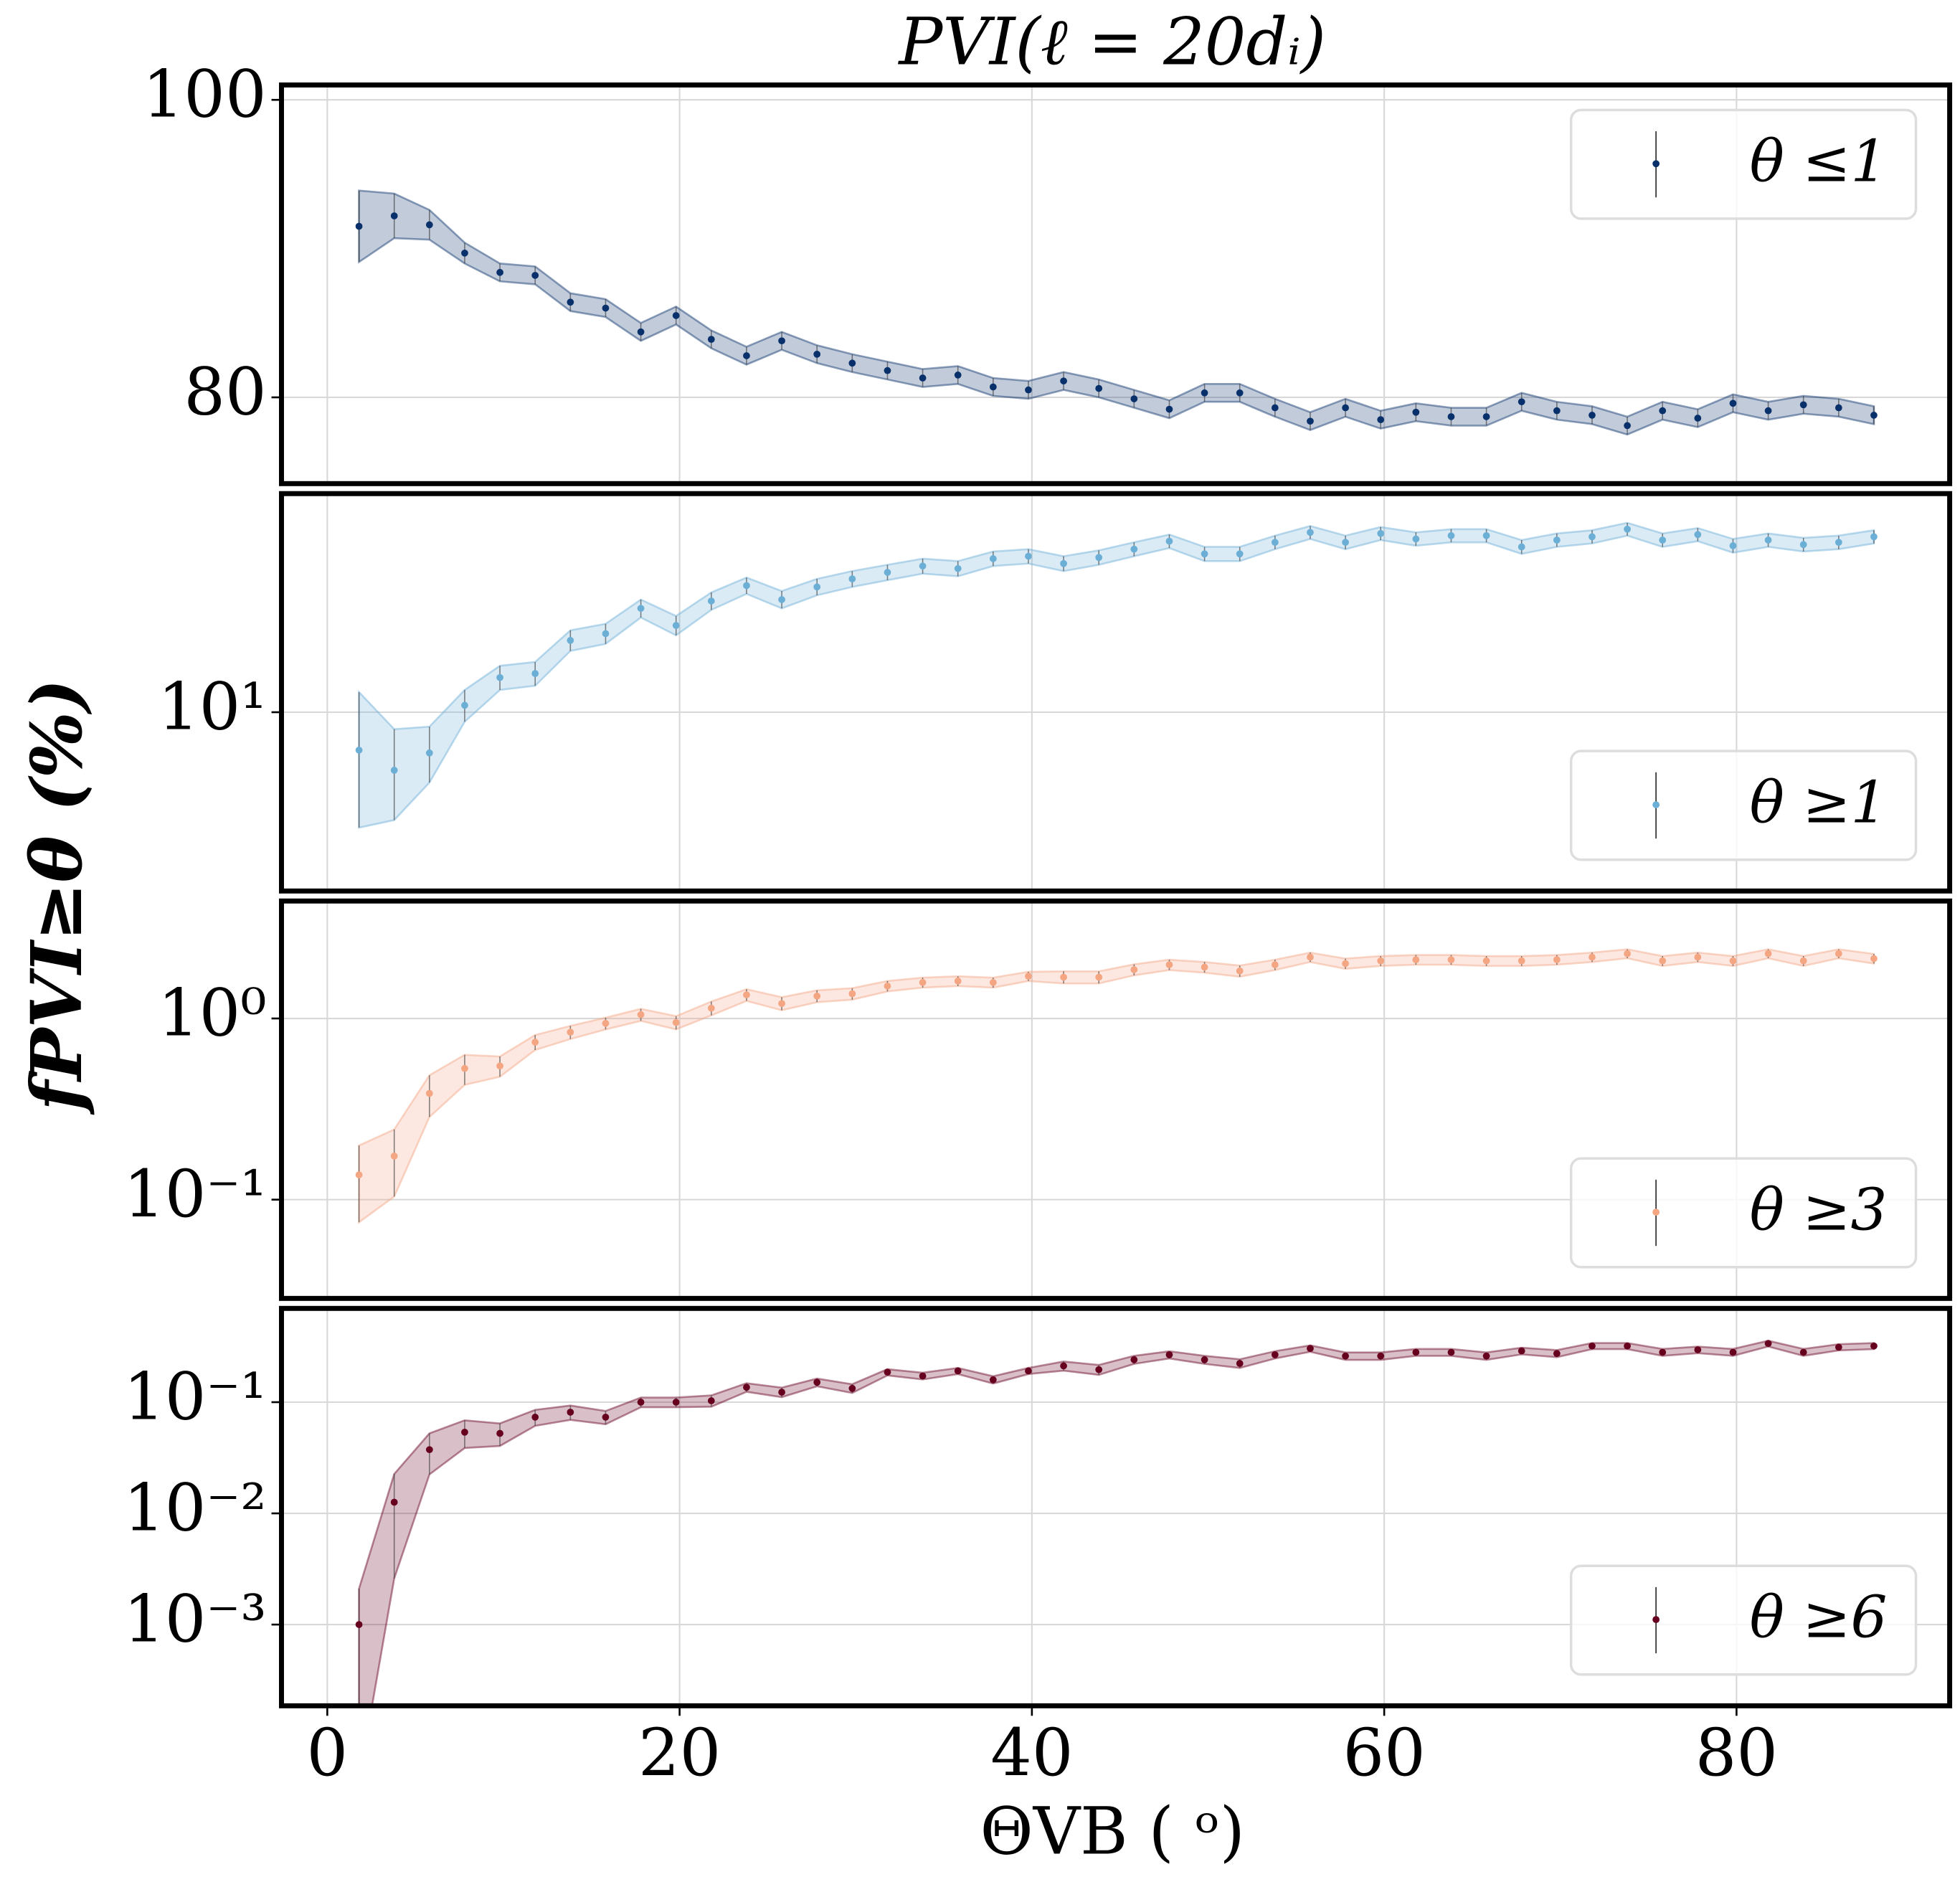  I want to click on legend: θ ≥3, so click(1743, 1213).